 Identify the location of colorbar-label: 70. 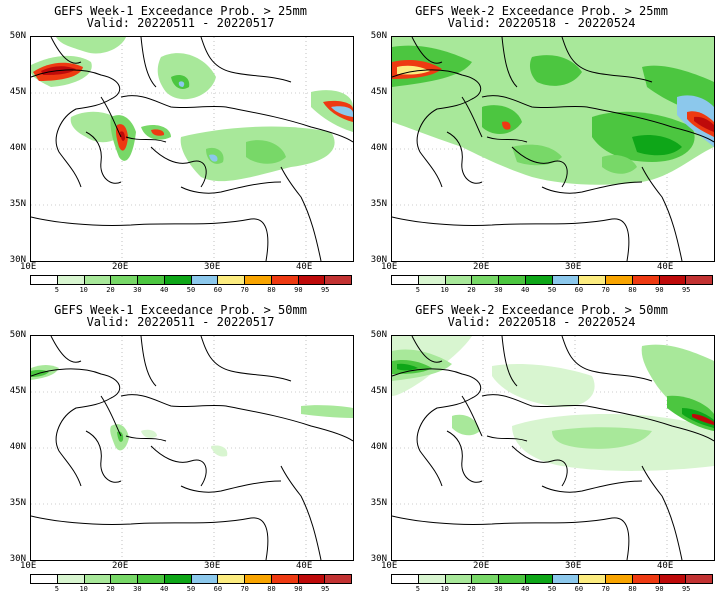
(244, 290).